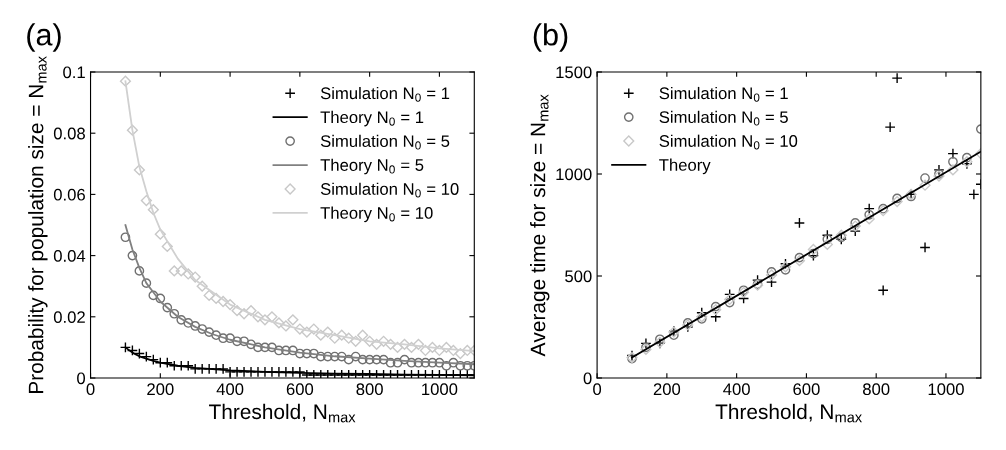  Describe the element at coordinates (38, 224) in the screenshot. I see `y-axis-title: Probability for population size = N$_{max}$` at that location.